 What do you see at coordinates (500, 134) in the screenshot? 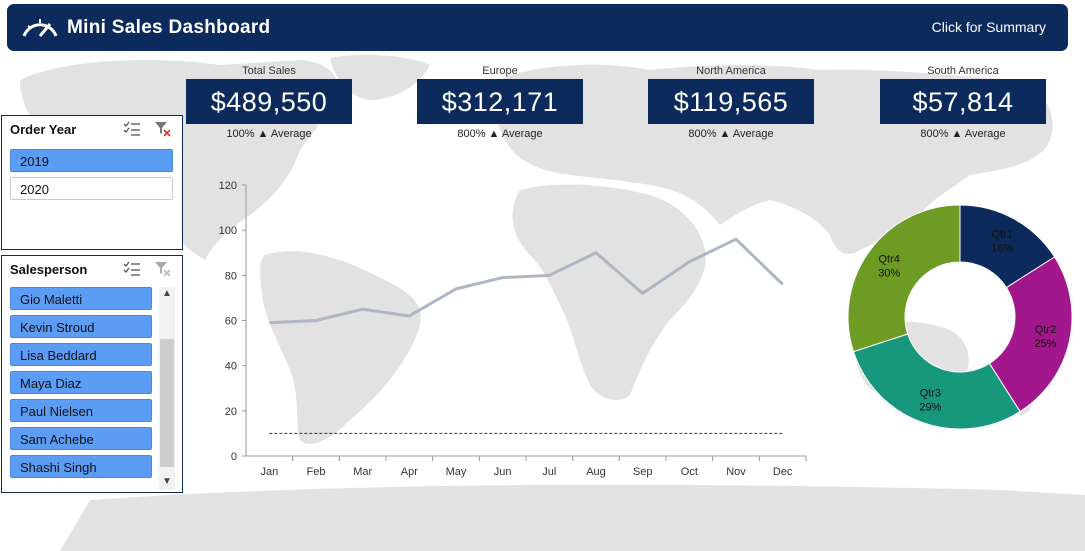
I see `kpi-sub-europe: 800% ▲ Average` at bounding box center [500, 134].